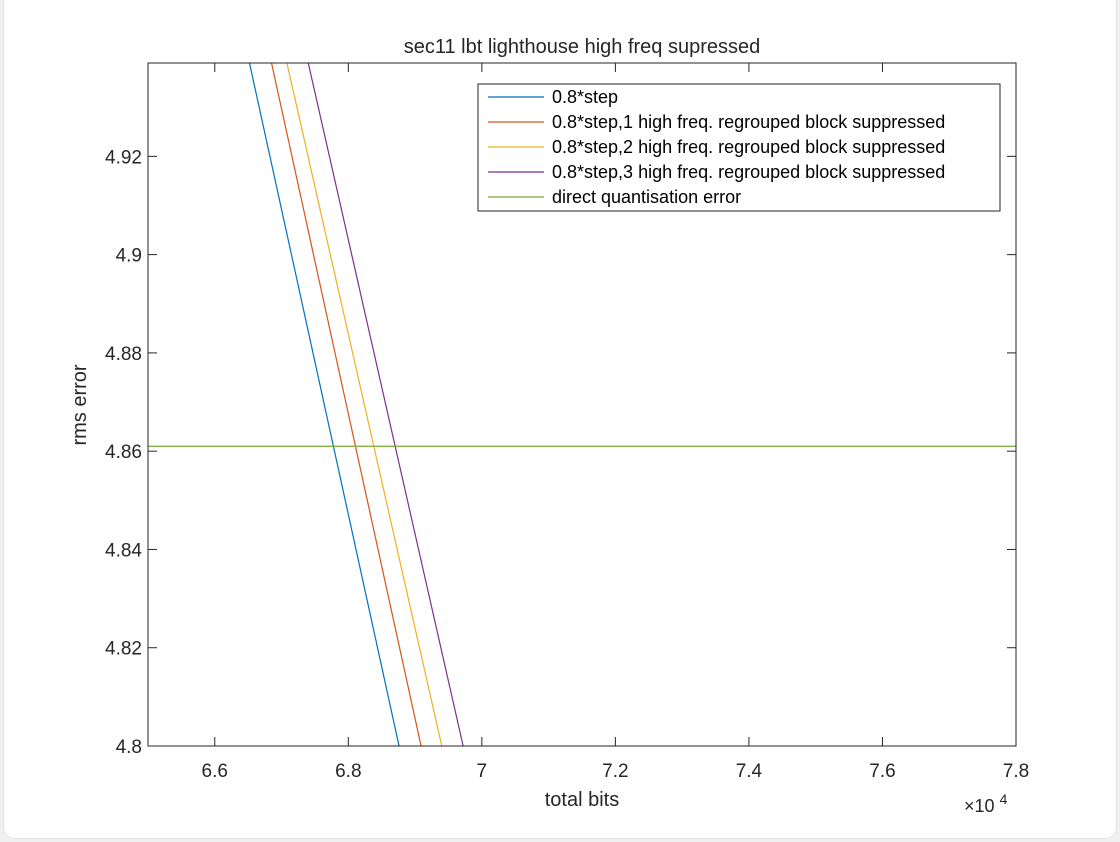 This screenshot has height=842, width=1120. Describe the element at coordinates (882, 771) in the screenshot. I see `x-tick-label: 7.6` at that location.